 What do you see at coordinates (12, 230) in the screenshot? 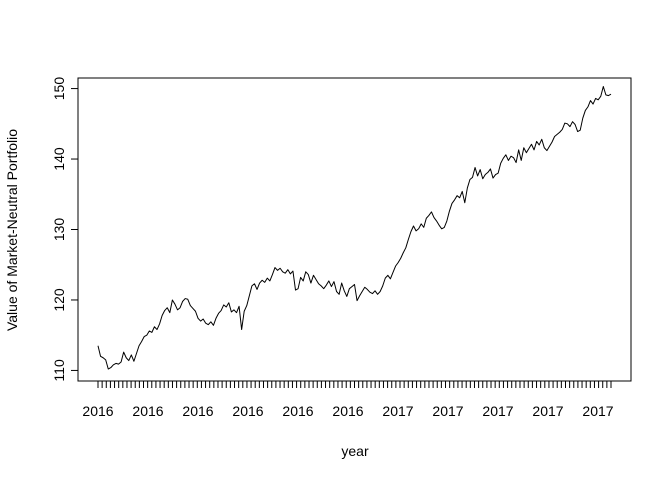
I see `y-axis-label: Value of Market-Neutral Portfolio` at bounding box center [12, 230].